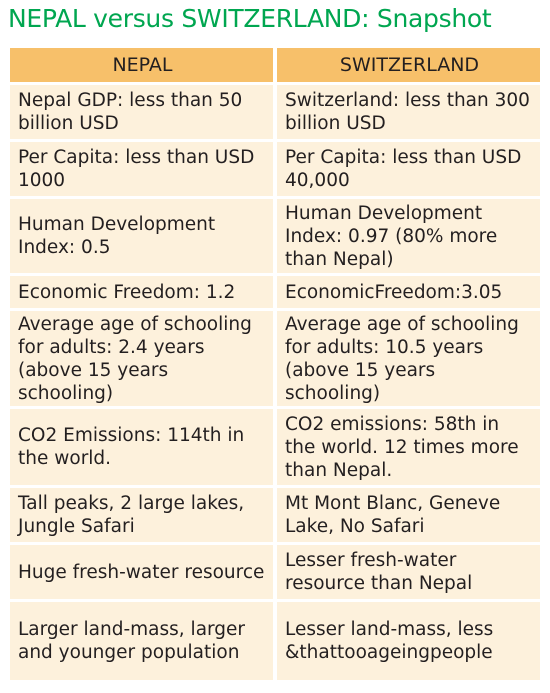 Image resolution: width=550 pixels, height=693 pixels. I want to click on nepal-cell: Human Development Index: 0.5, so click(141, 236).